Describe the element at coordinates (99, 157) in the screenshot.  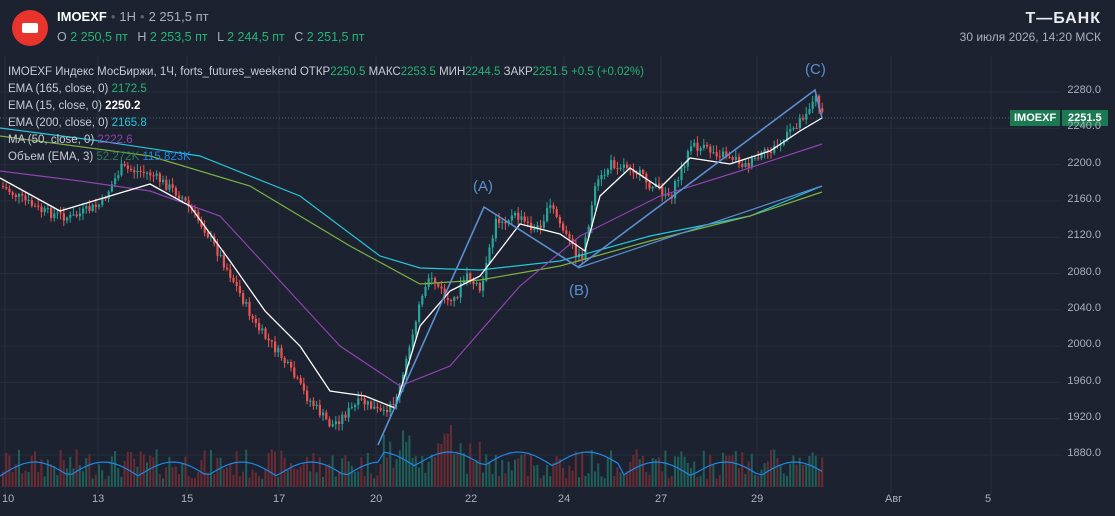
I see `legend-volume: Объем (EMA, 3) 52.272K 115.823K` at that location.